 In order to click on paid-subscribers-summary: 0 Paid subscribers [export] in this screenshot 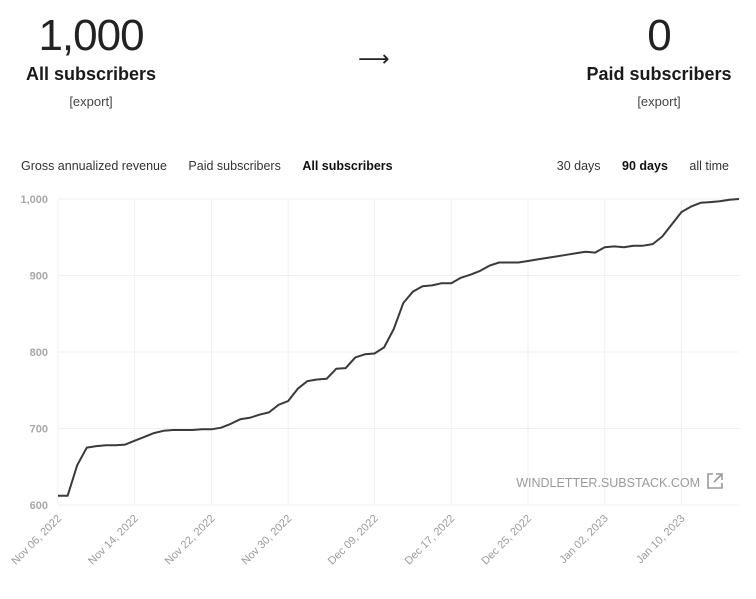, I will do `click(659, 59)`.